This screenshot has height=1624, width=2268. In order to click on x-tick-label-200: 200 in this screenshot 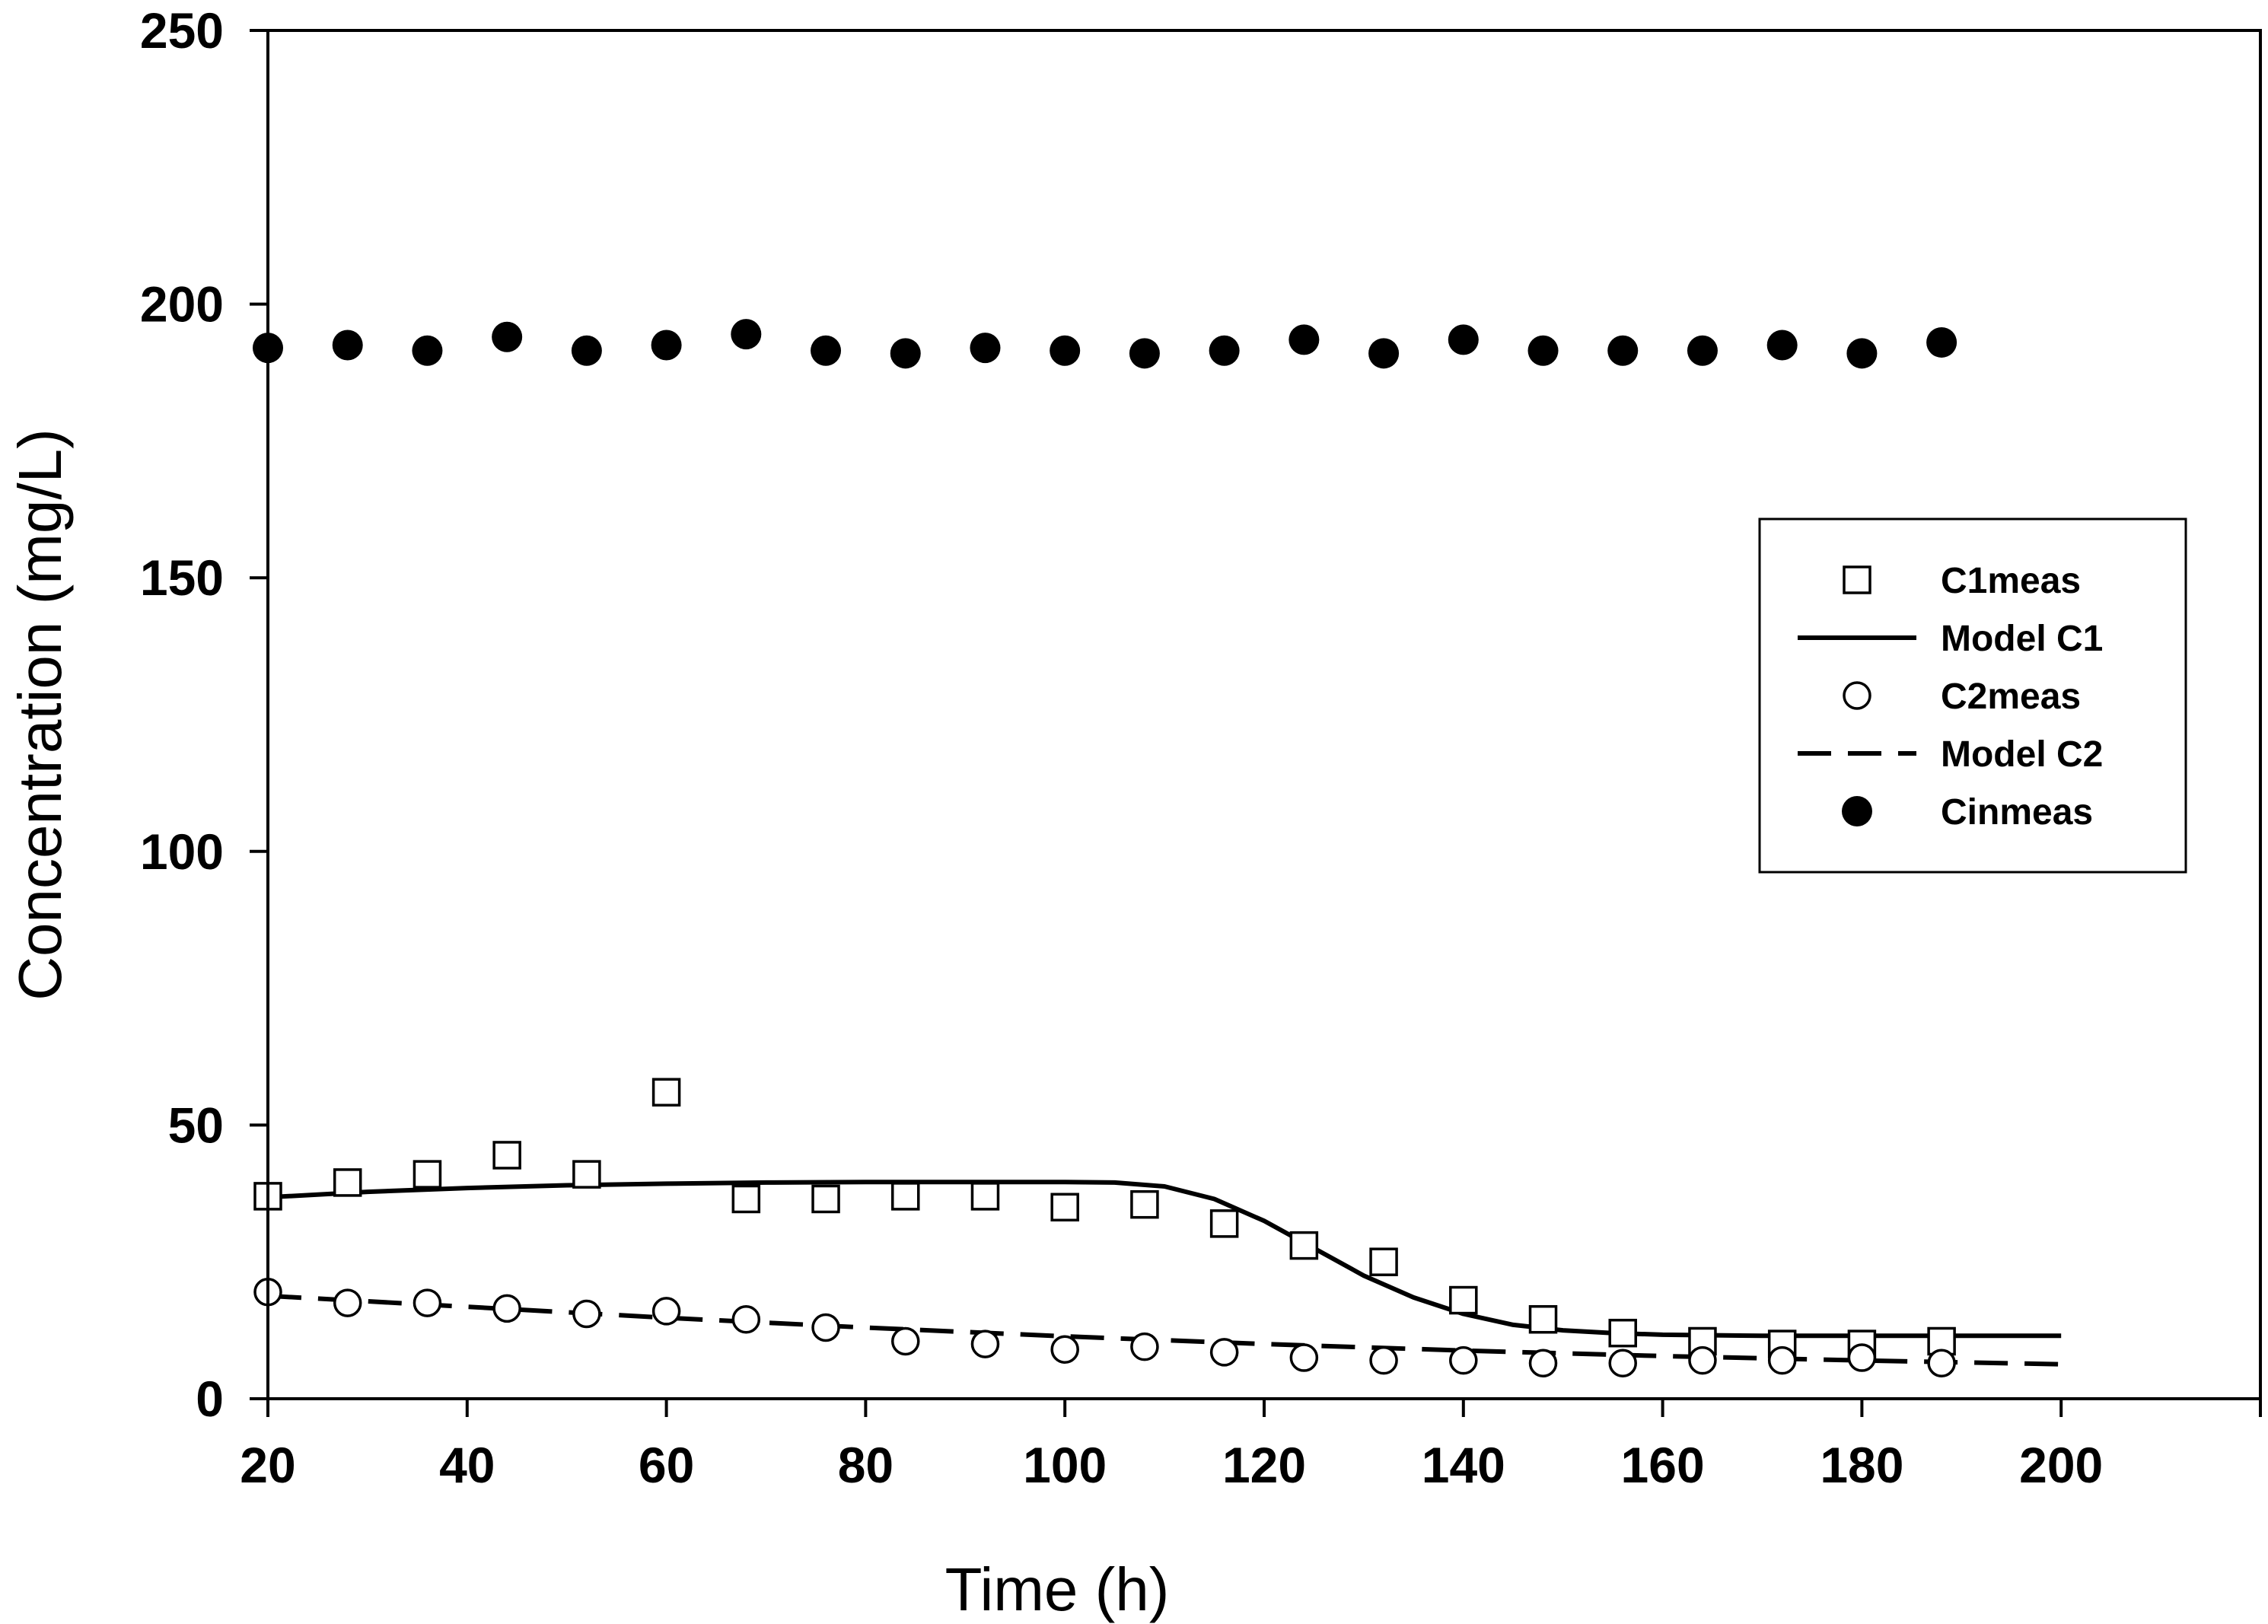, I will do `click(2061, 1465)`.